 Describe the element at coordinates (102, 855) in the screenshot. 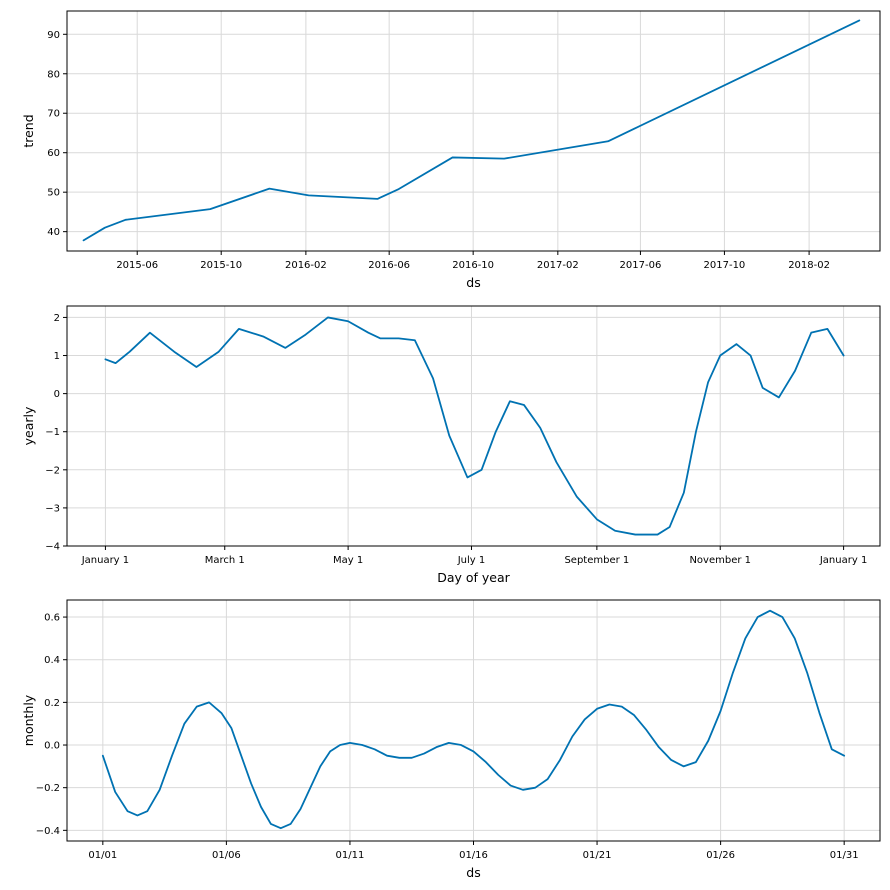

I see `x-tick-label: 01/01` at that location.